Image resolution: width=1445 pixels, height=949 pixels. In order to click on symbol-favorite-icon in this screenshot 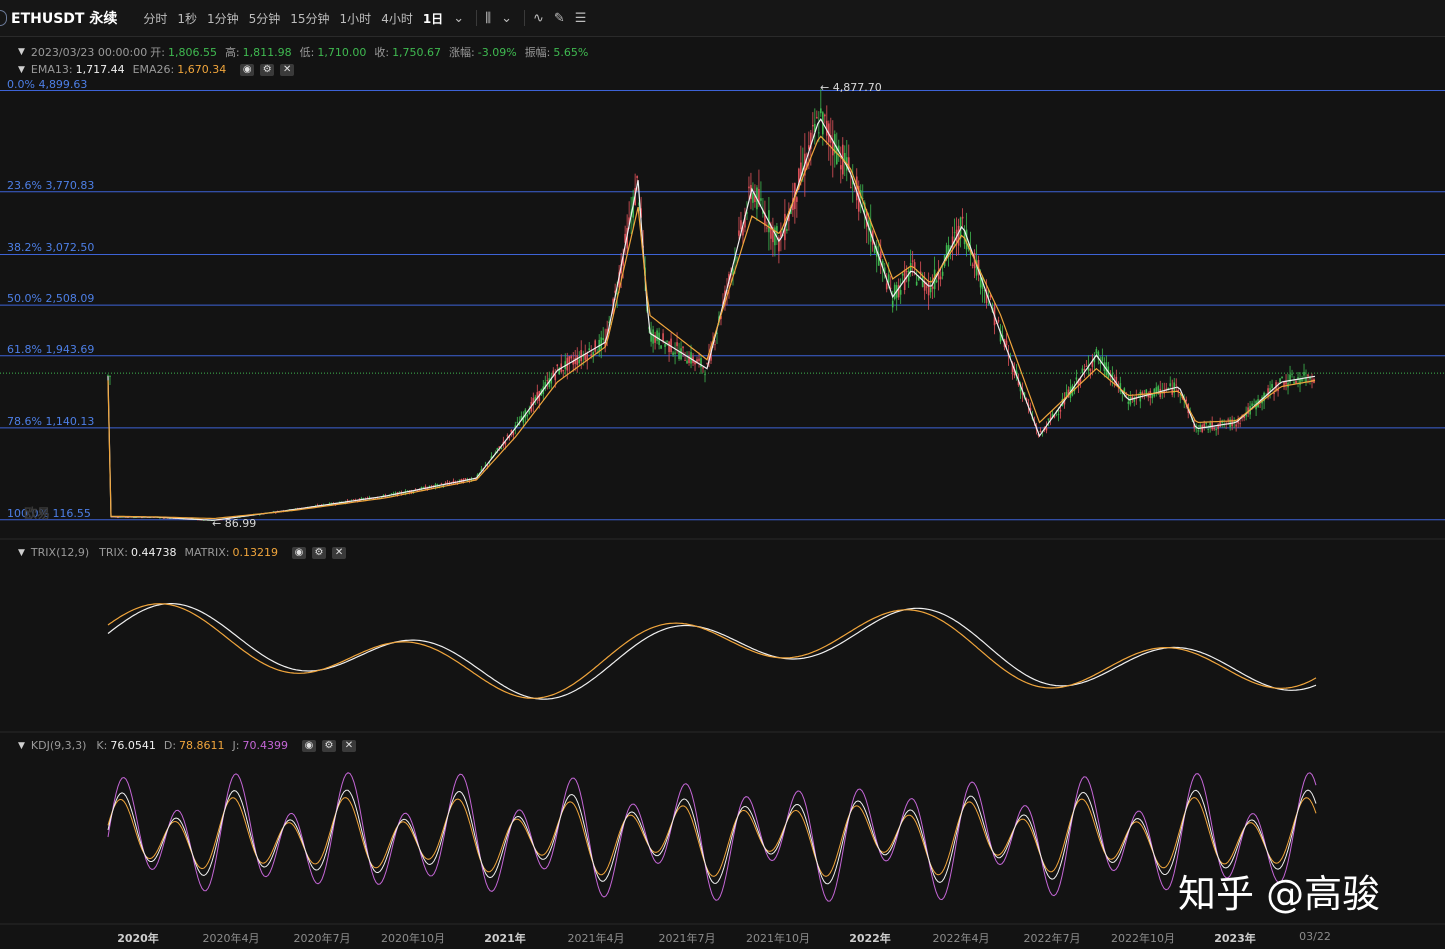, I will do `click(3, 18)`.